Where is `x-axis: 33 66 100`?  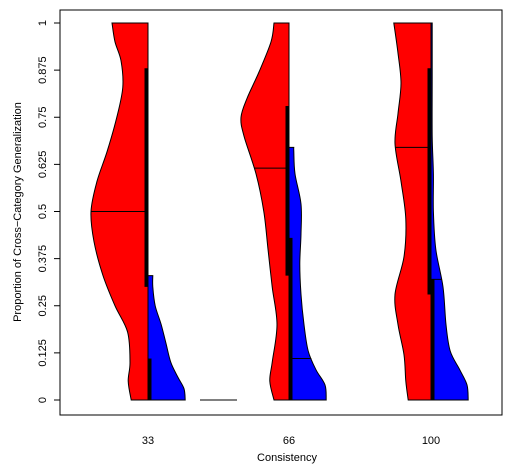
x-axis: 33 66 100 is located at coordinates (291, 441).